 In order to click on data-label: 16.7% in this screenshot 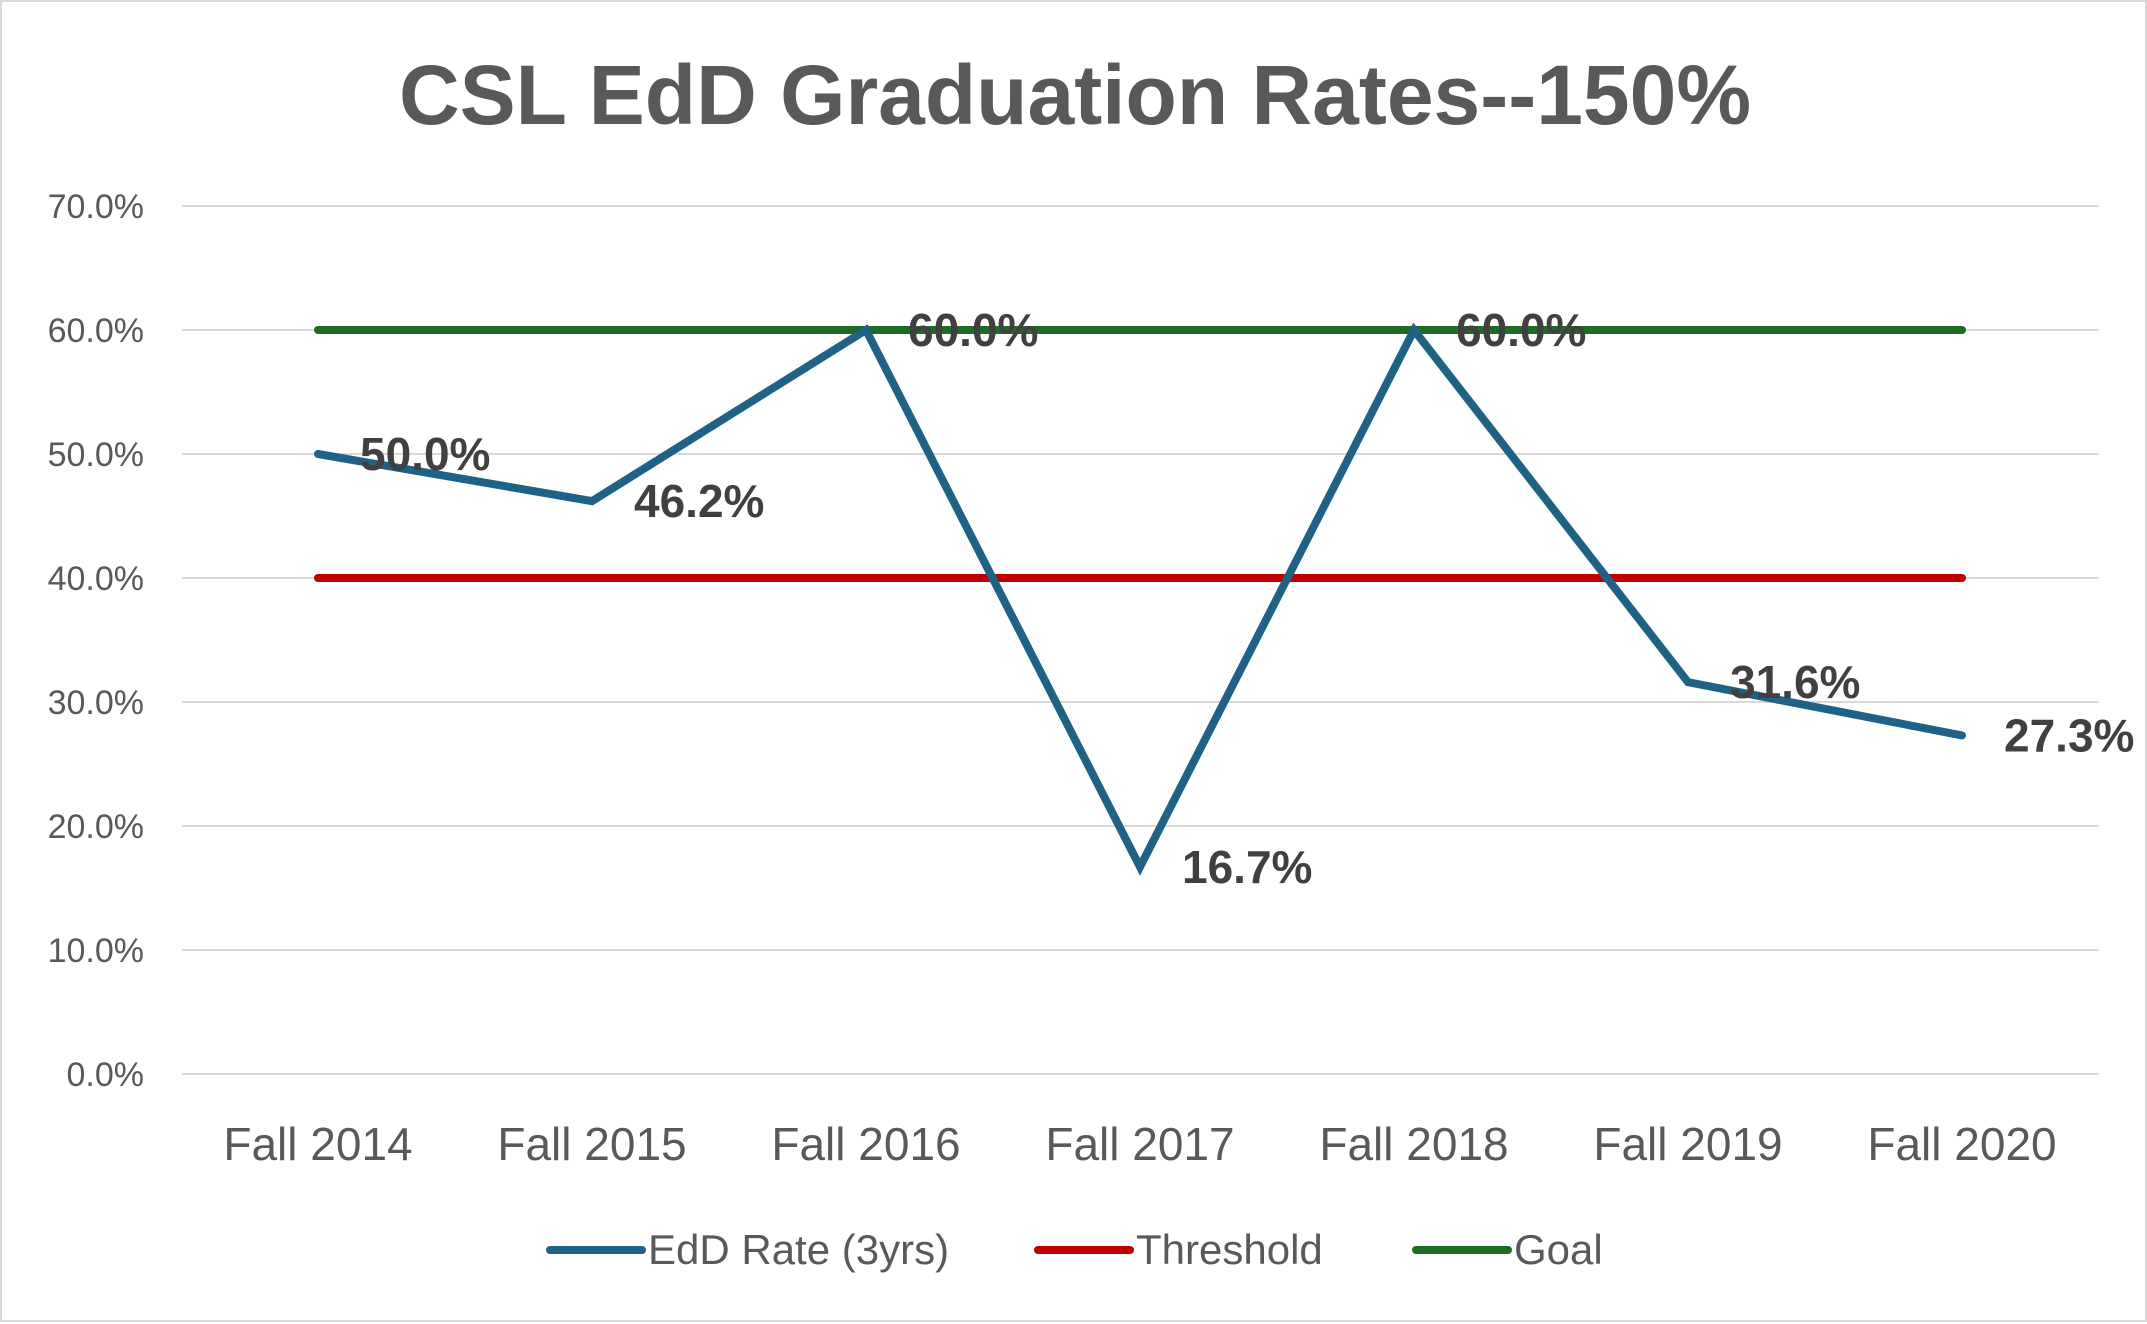, I will do `click(1247, 867)`.